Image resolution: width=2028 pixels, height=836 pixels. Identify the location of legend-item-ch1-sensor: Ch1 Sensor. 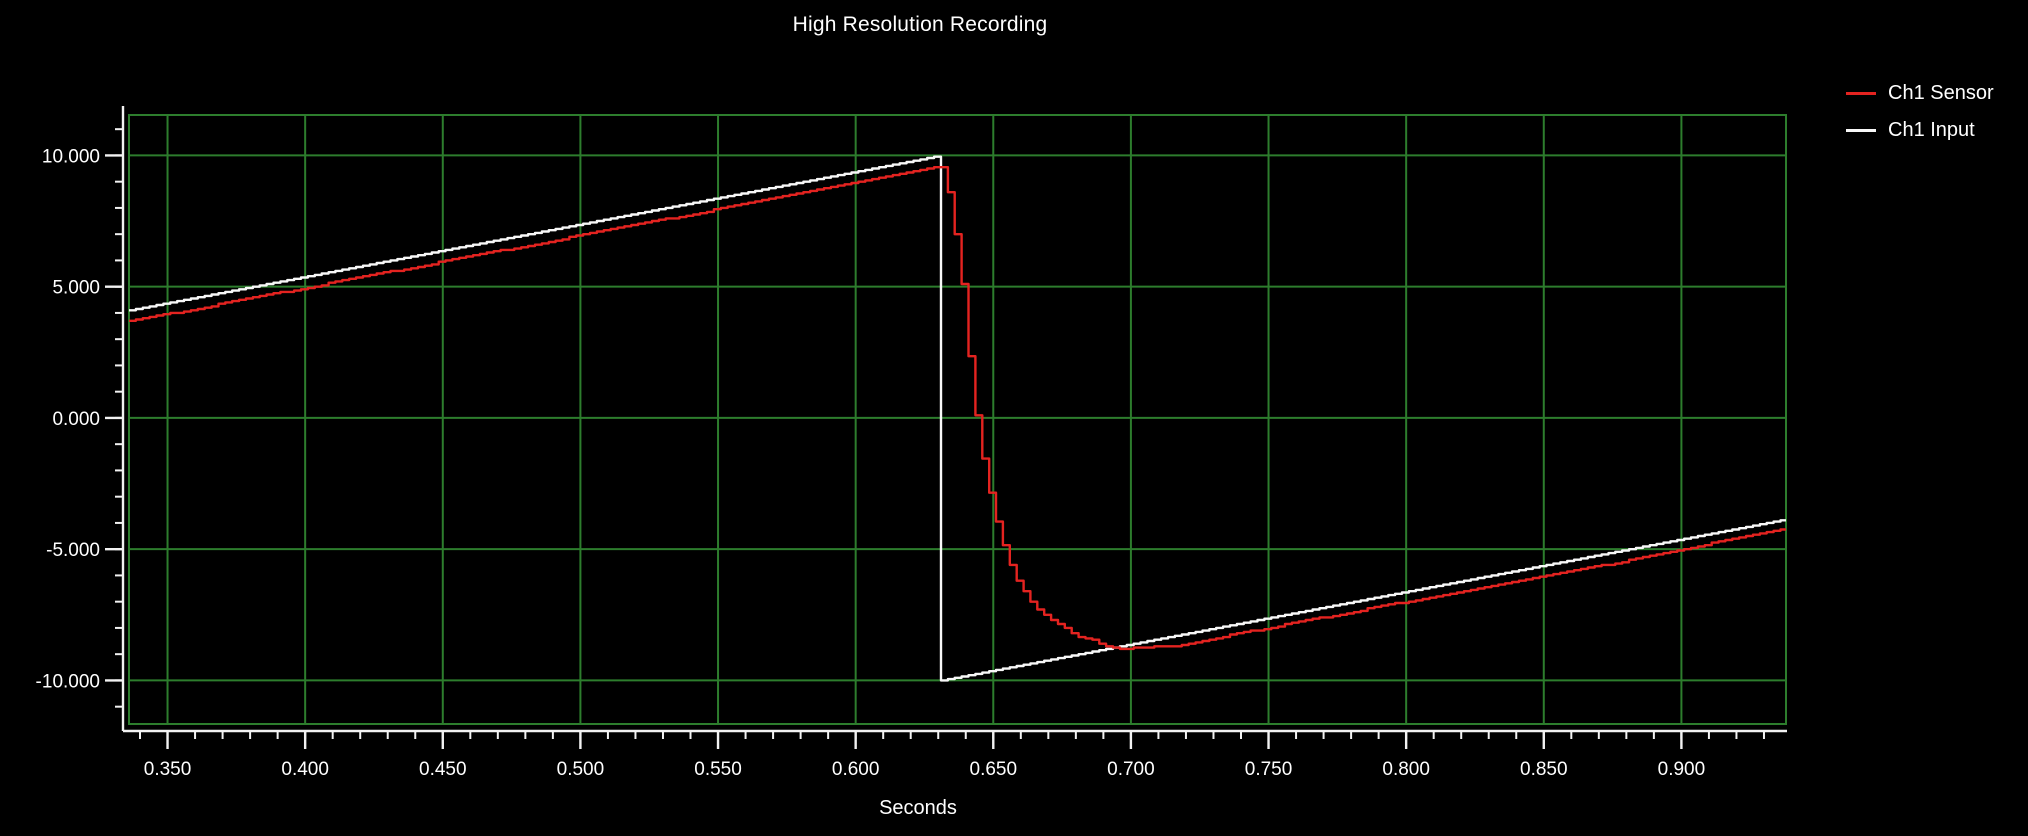
(1920, 93).